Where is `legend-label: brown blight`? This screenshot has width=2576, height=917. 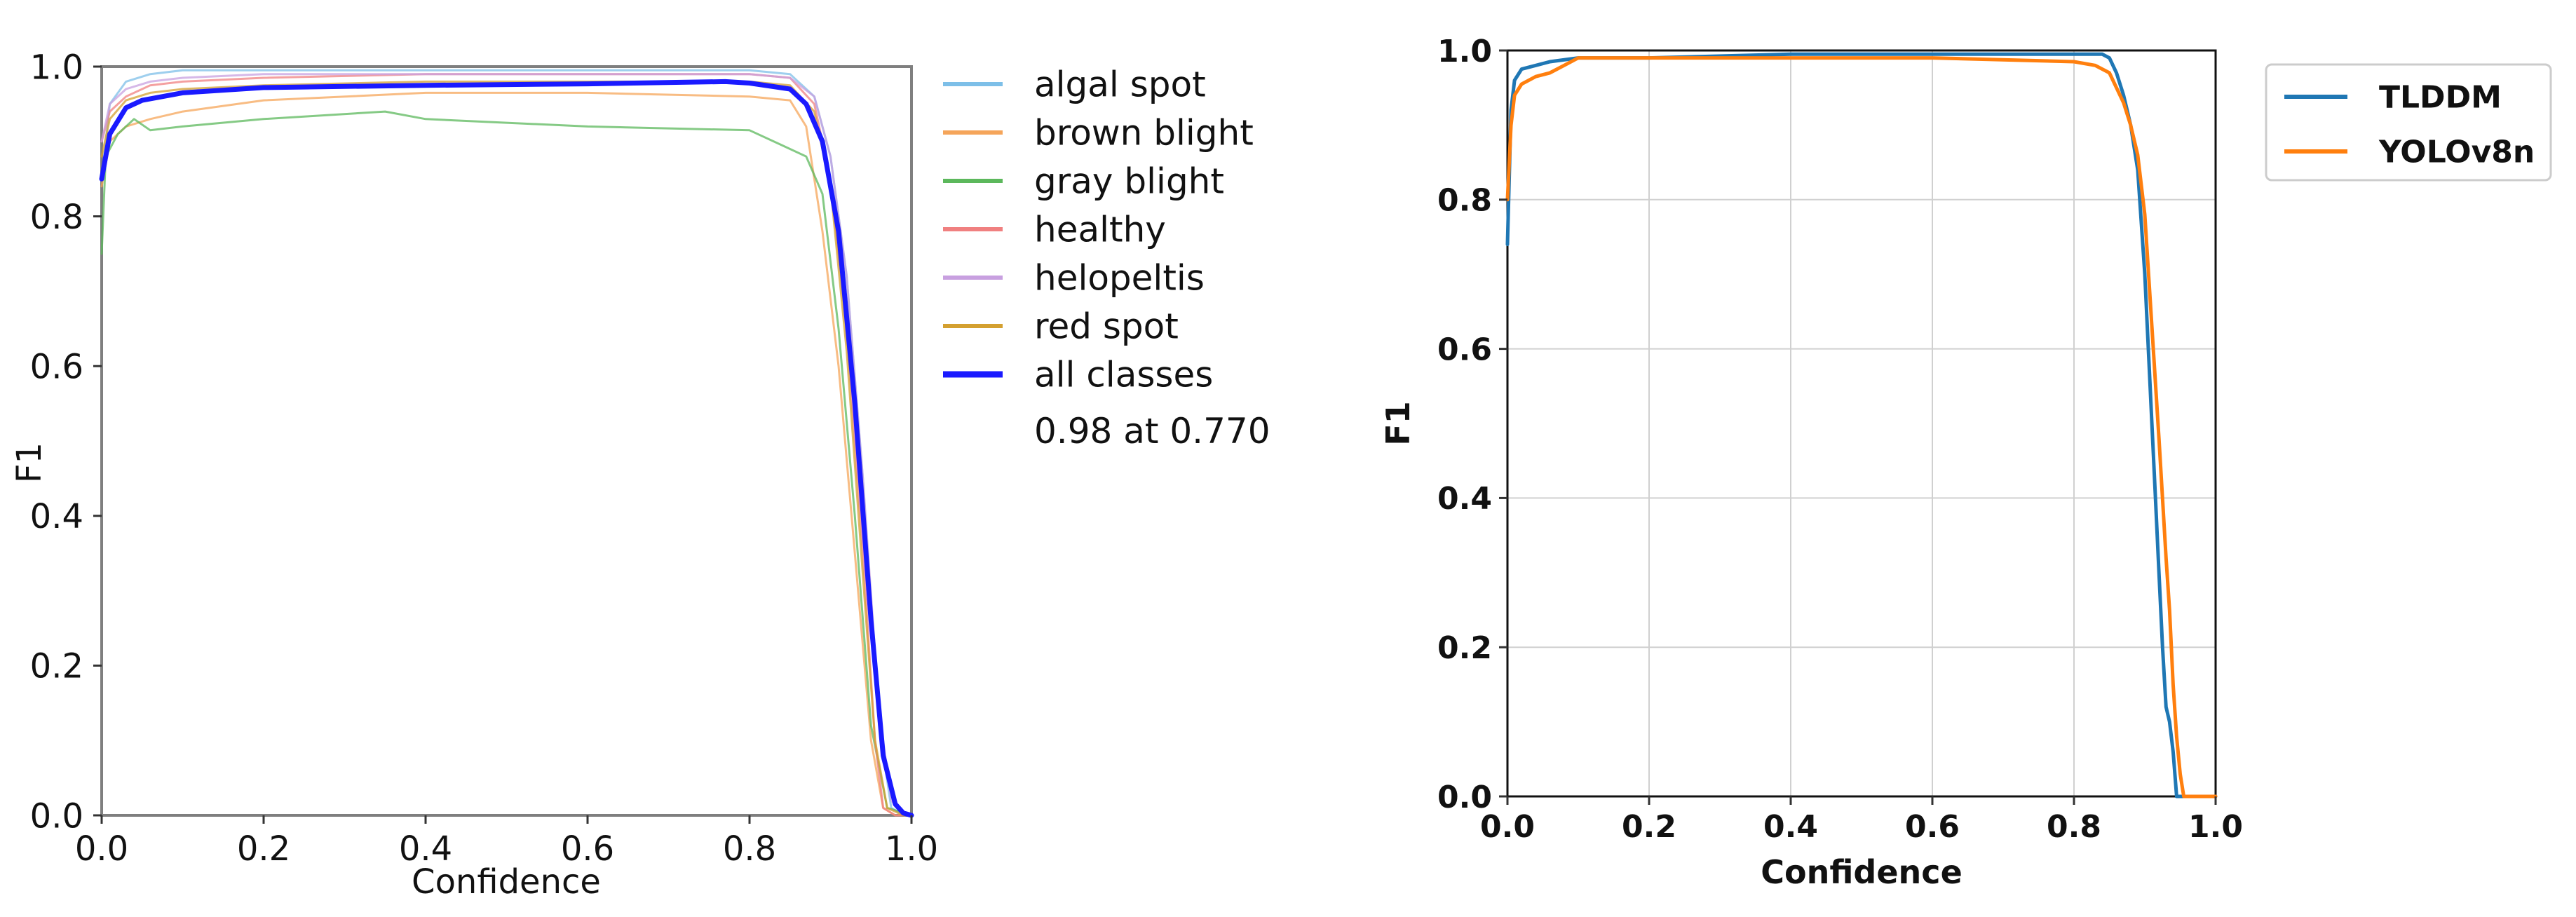
legend-label: brown blight is located at coordinates (1144, 133).